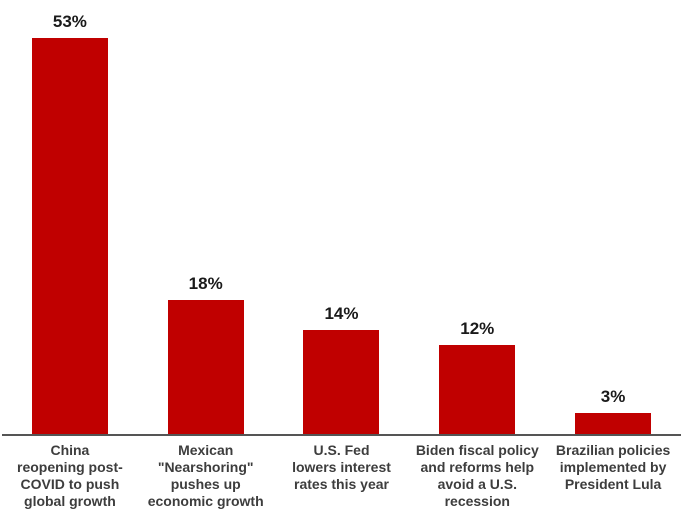 This screenshot has height=526, width=697. What do you see at coordinates (69, 21) in the screenshot?
I see `bar-value-label: 53%` at bounding box center [69, 21].